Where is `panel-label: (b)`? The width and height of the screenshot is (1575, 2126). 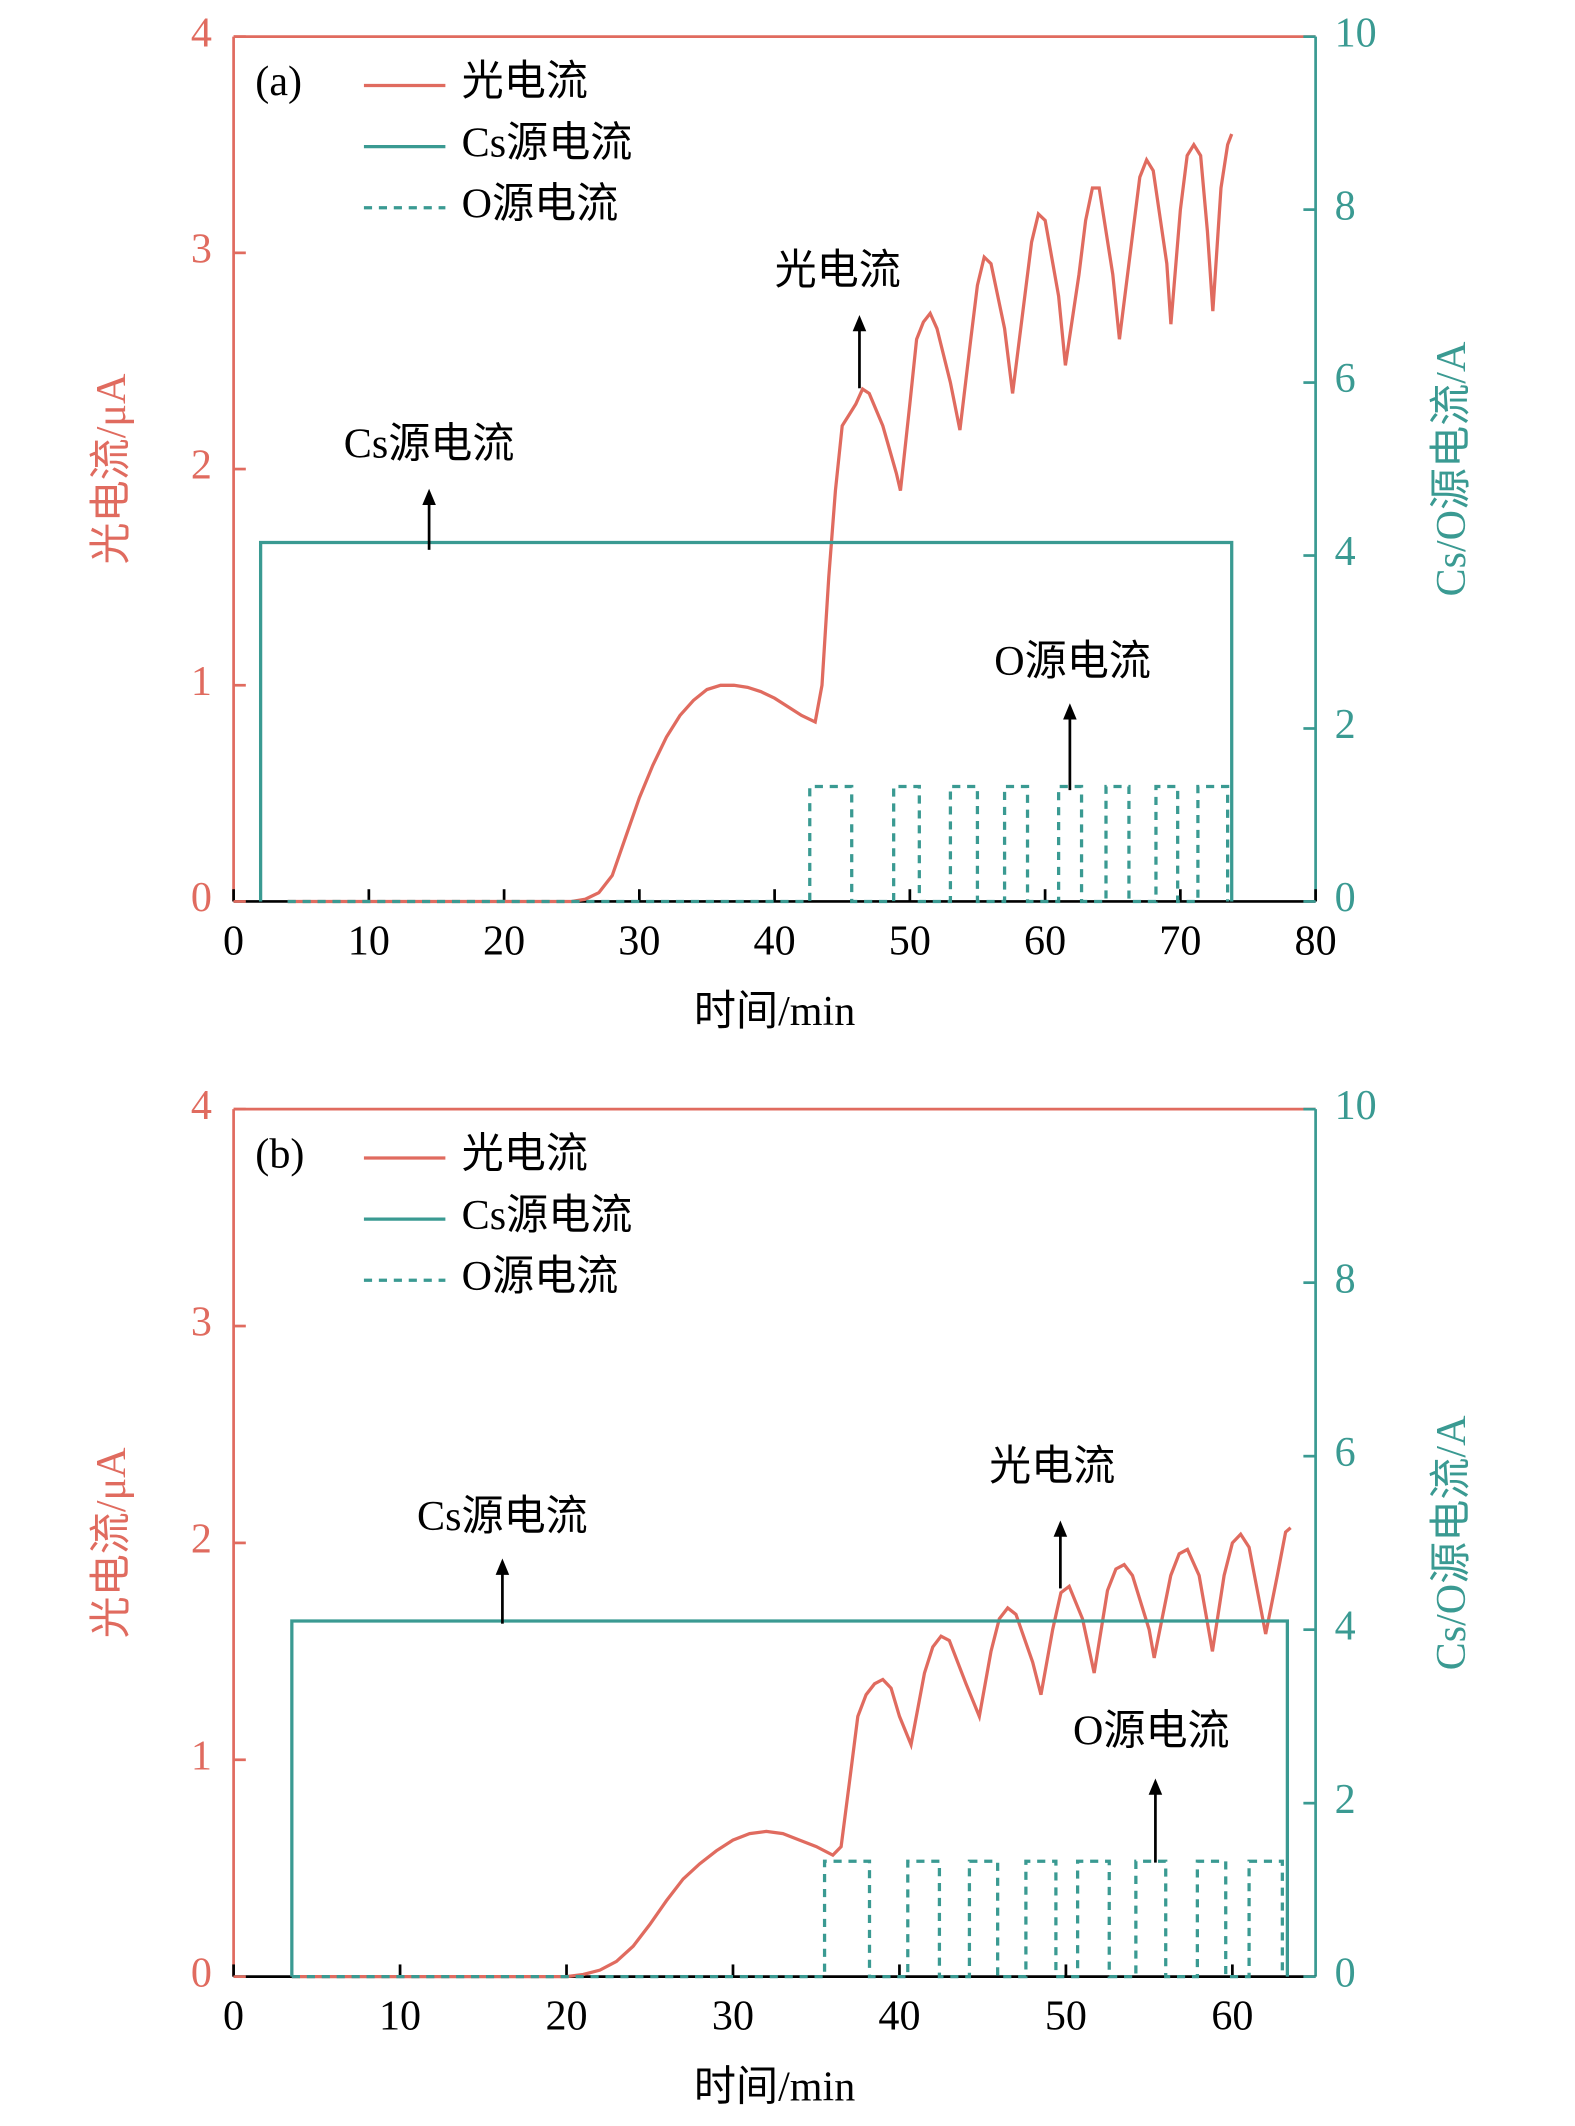
panel-label: (b) is located at coordinates (279, 1155).